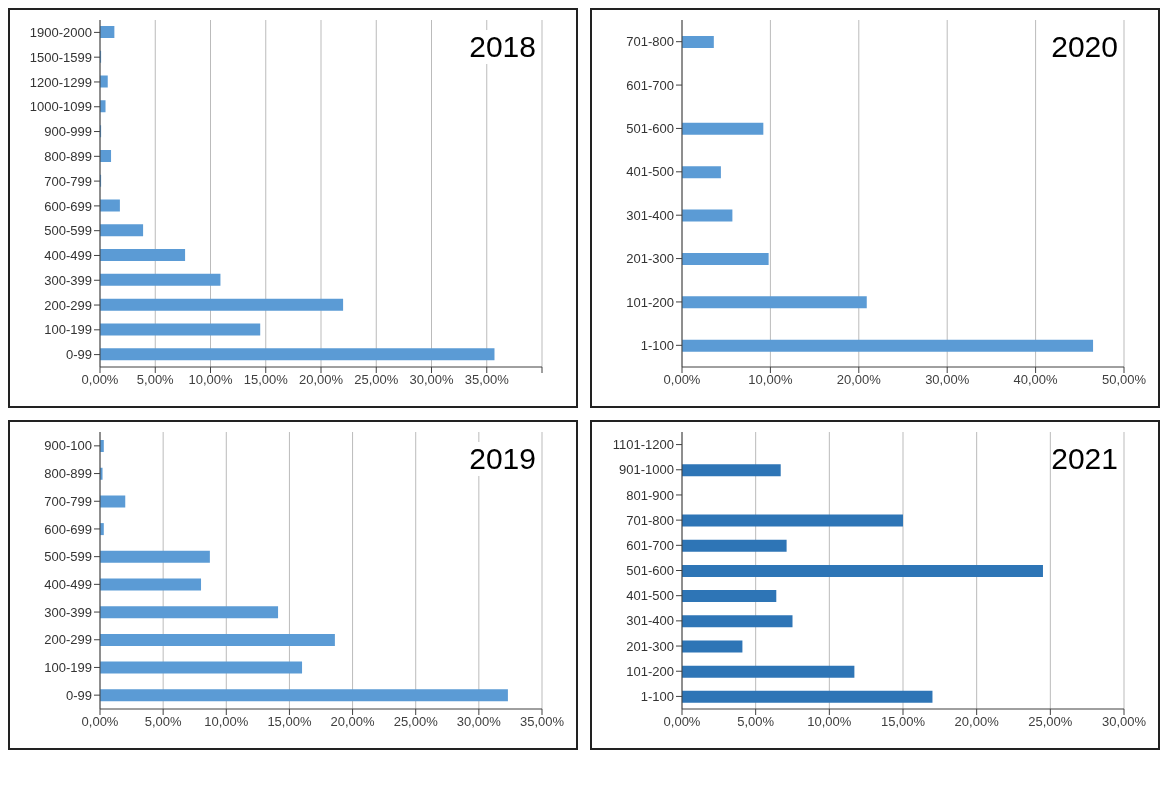  I want to click on y-tick-label: 1200-1299, so click(60, 82).